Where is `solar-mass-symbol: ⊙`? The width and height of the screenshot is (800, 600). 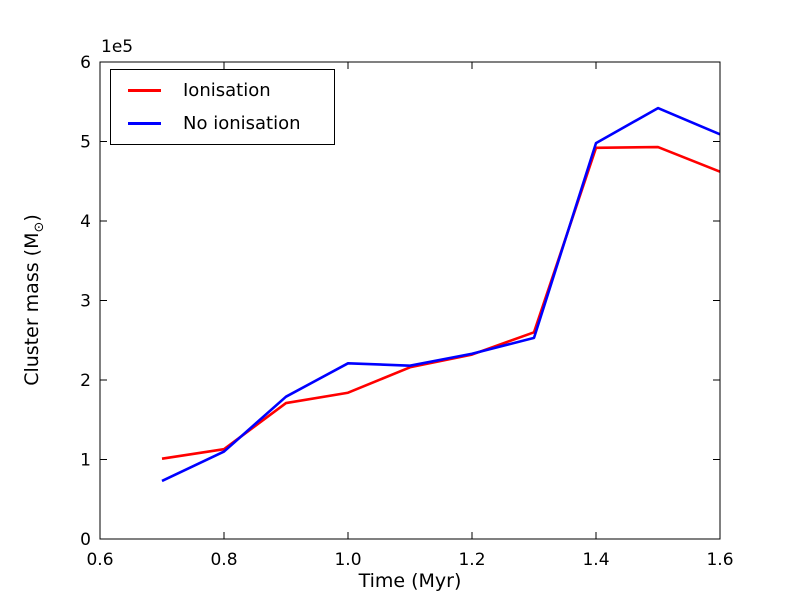 solar-mass-symbol: ⊙ is located at coordinates (39, 227).